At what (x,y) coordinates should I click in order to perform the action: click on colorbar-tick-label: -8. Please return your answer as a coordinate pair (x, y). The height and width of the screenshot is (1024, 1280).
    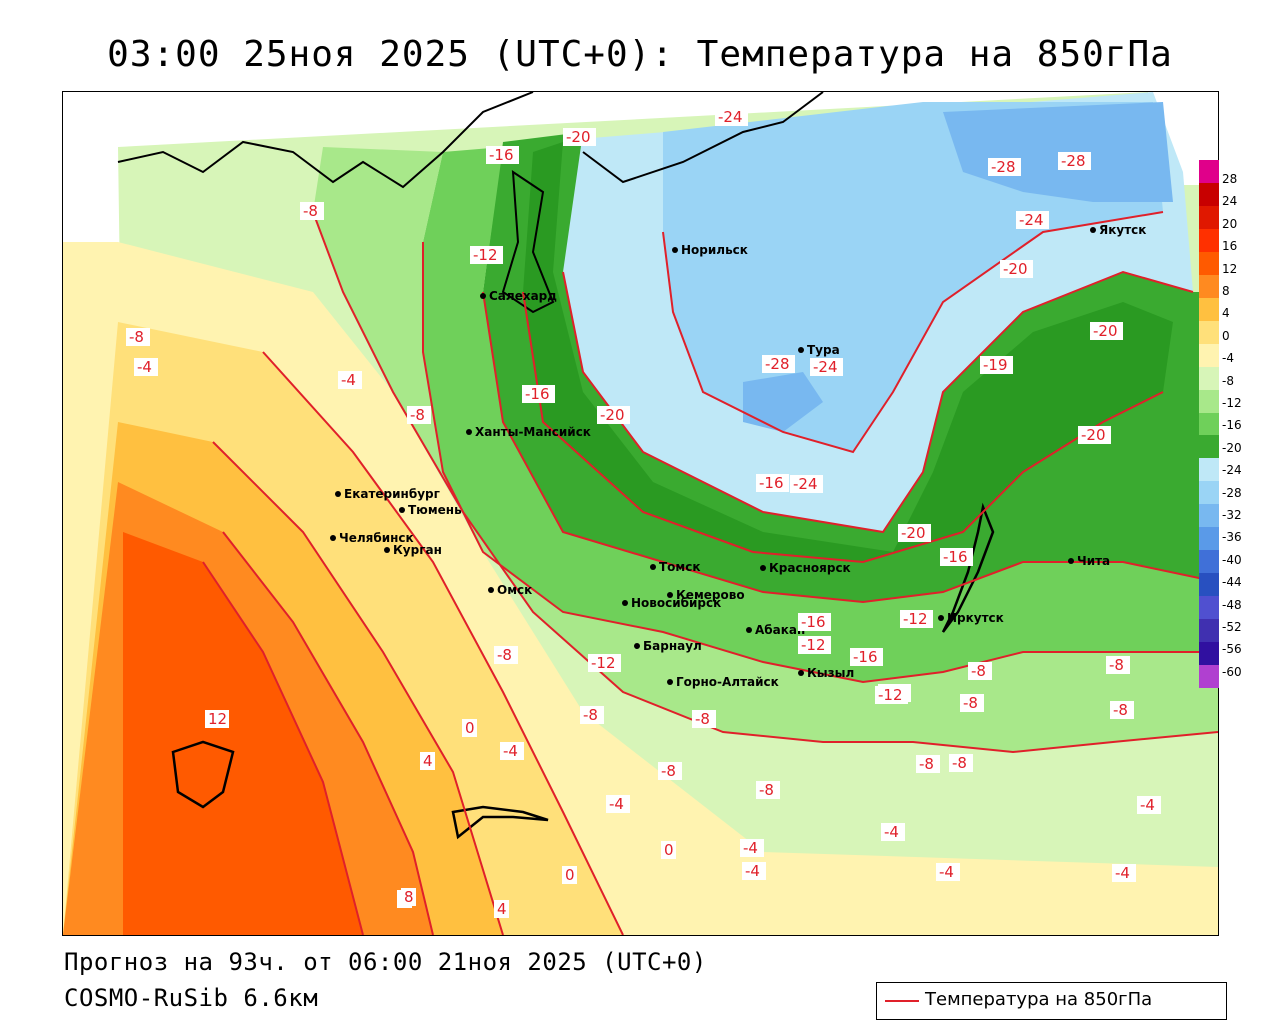
    Looking at the image, I should click on (1228, 380).